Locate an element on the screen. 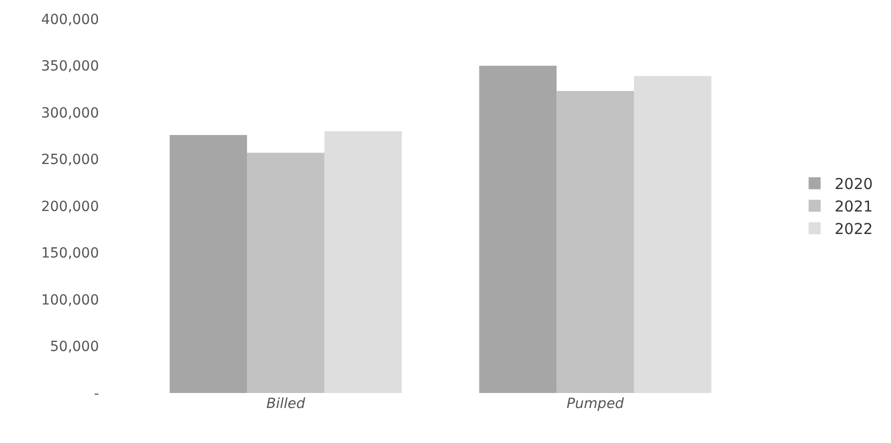 Image resolution: width=891 pixels, height=443 pixels. y-tick-label: 400,000 is located at coordinates (70, 20).